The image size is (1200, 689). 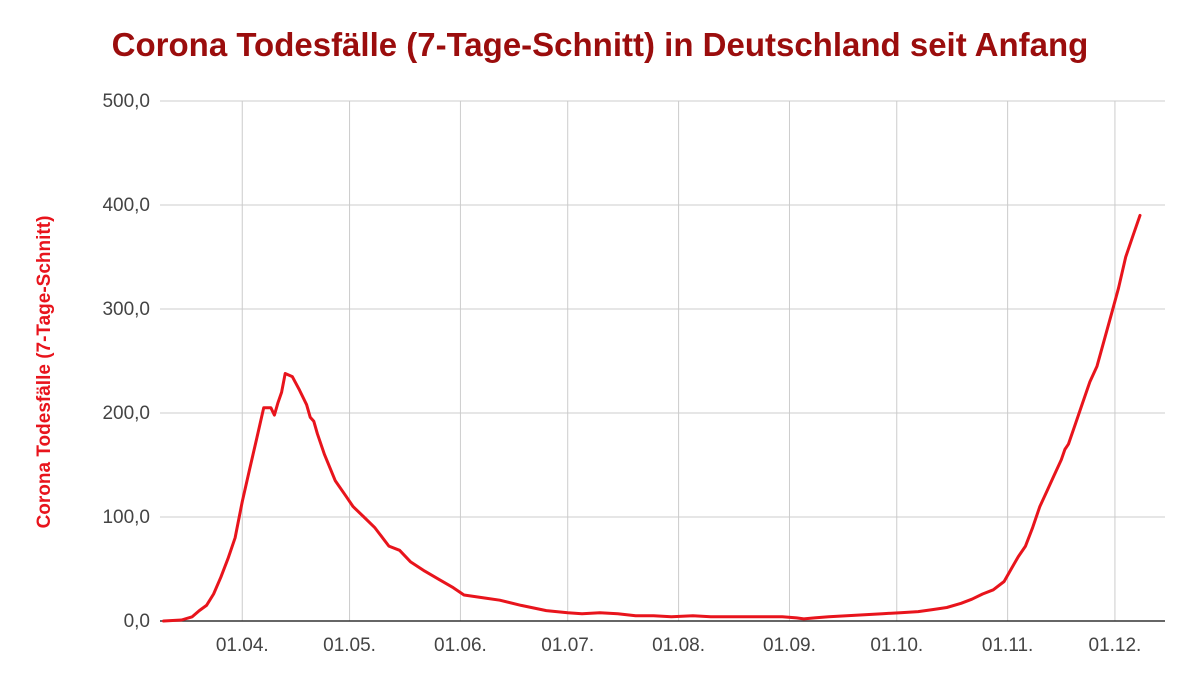 I want to click on y-tick-label: 0,0, so click(x=137, y=621).